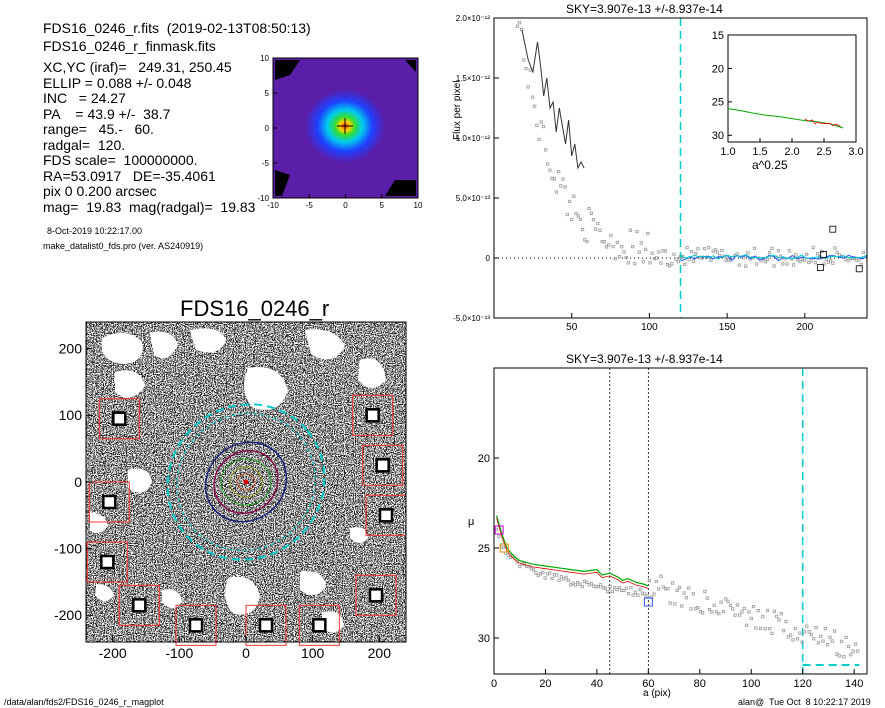 The height and width of the screenshot is (708, 885). I want to click on param-radgal: radgal= 120., so click(84, 144).